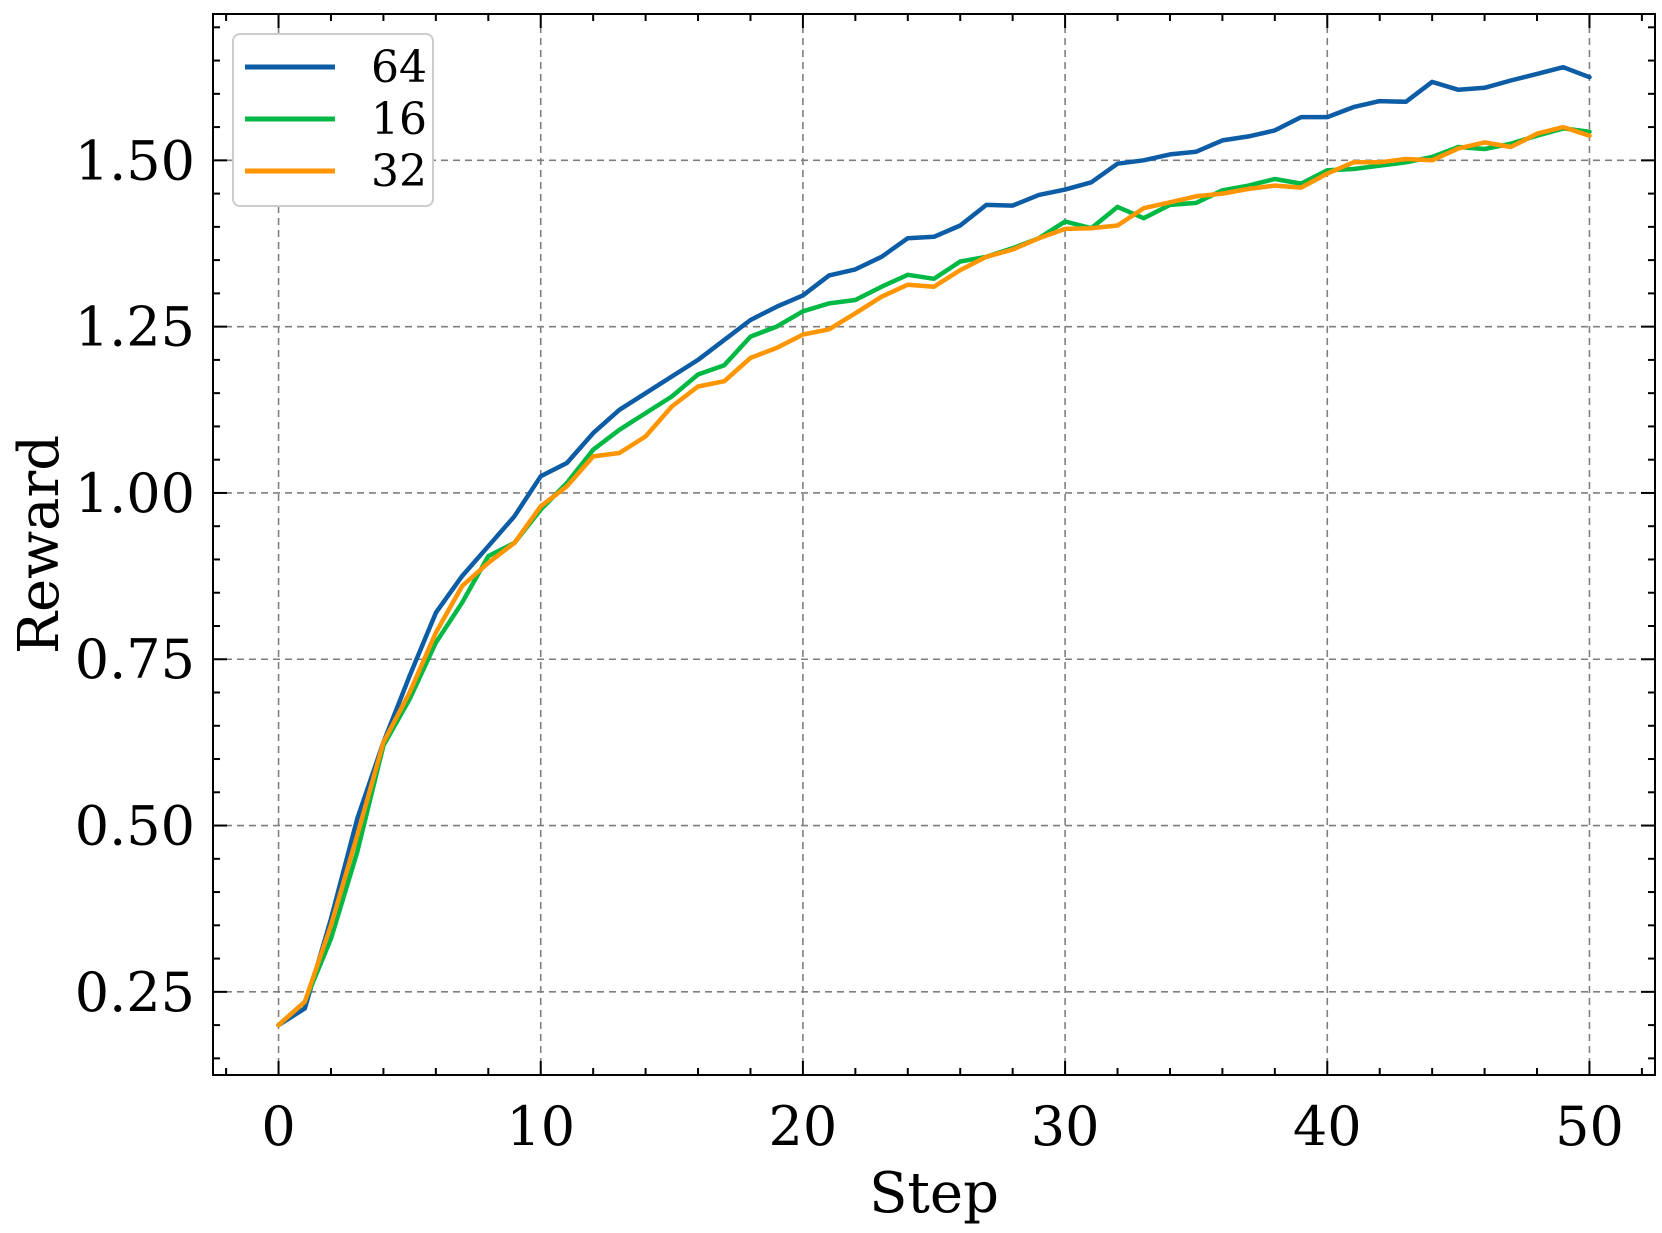 This screenshot has width=1662, height=1233. I want to click on y-tick-label: 1.00, so click(135, 493).